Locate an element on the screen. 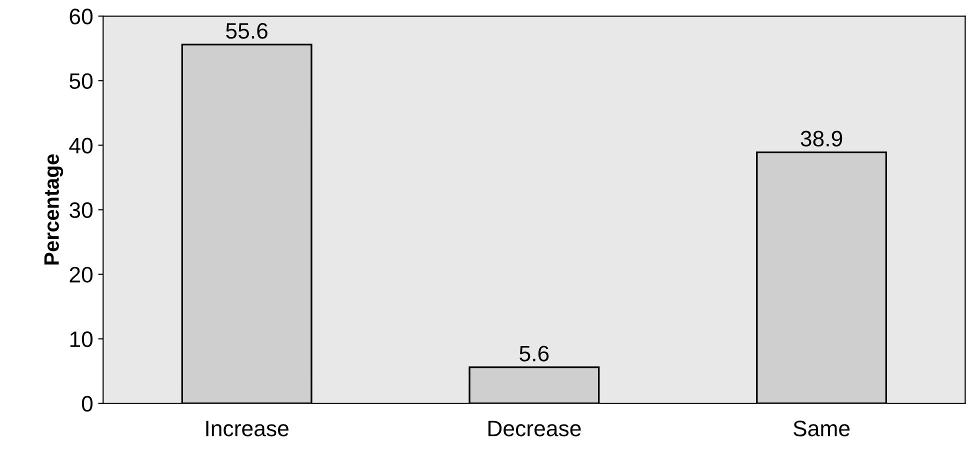 The width and height of the screenshot is (973, 461). data-label: 5.6 is located at coordinates (534, 354).